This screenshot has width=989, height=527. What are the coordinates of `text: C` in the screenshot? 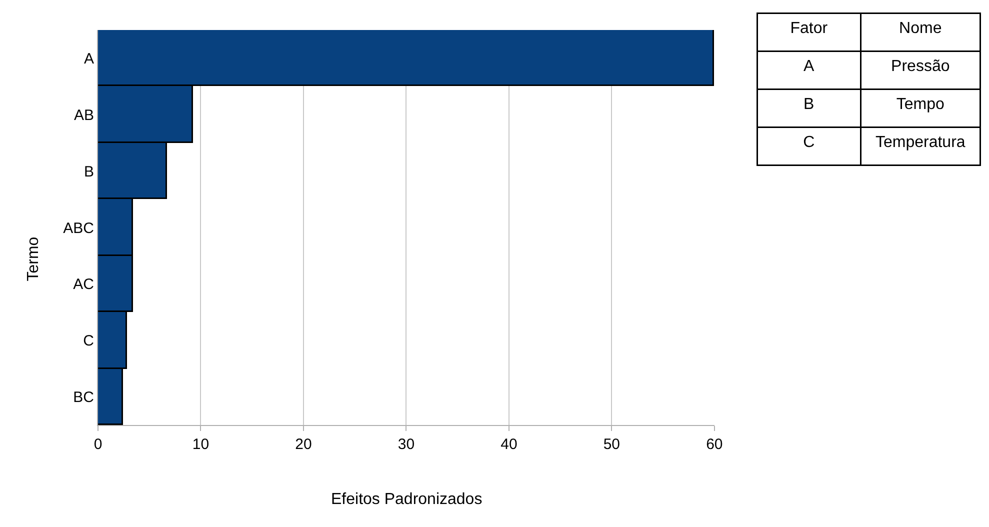 It's located at (809, 142).